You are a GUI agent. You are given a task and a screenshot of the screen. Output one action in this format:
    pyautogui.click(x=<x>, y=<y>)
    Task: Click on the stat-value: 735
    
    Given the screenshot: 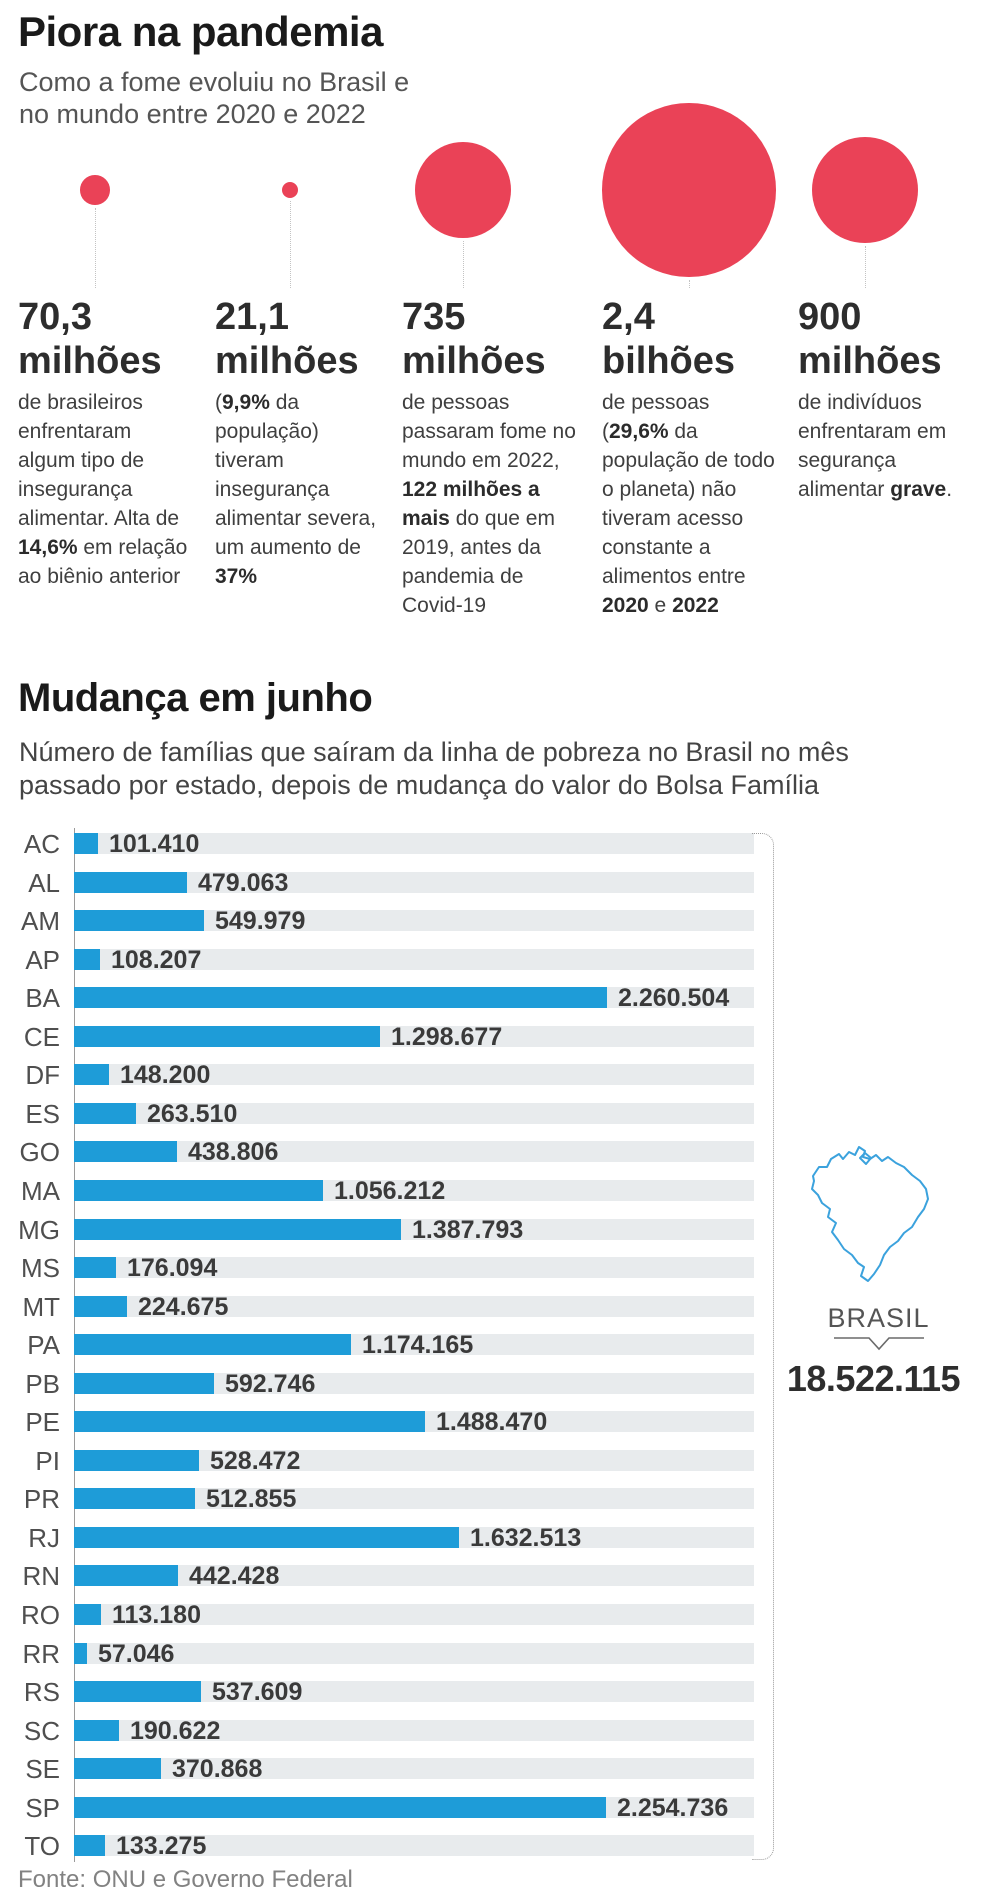 What is the action you would take?
    pyautogui.click(x=434, y=317)
    